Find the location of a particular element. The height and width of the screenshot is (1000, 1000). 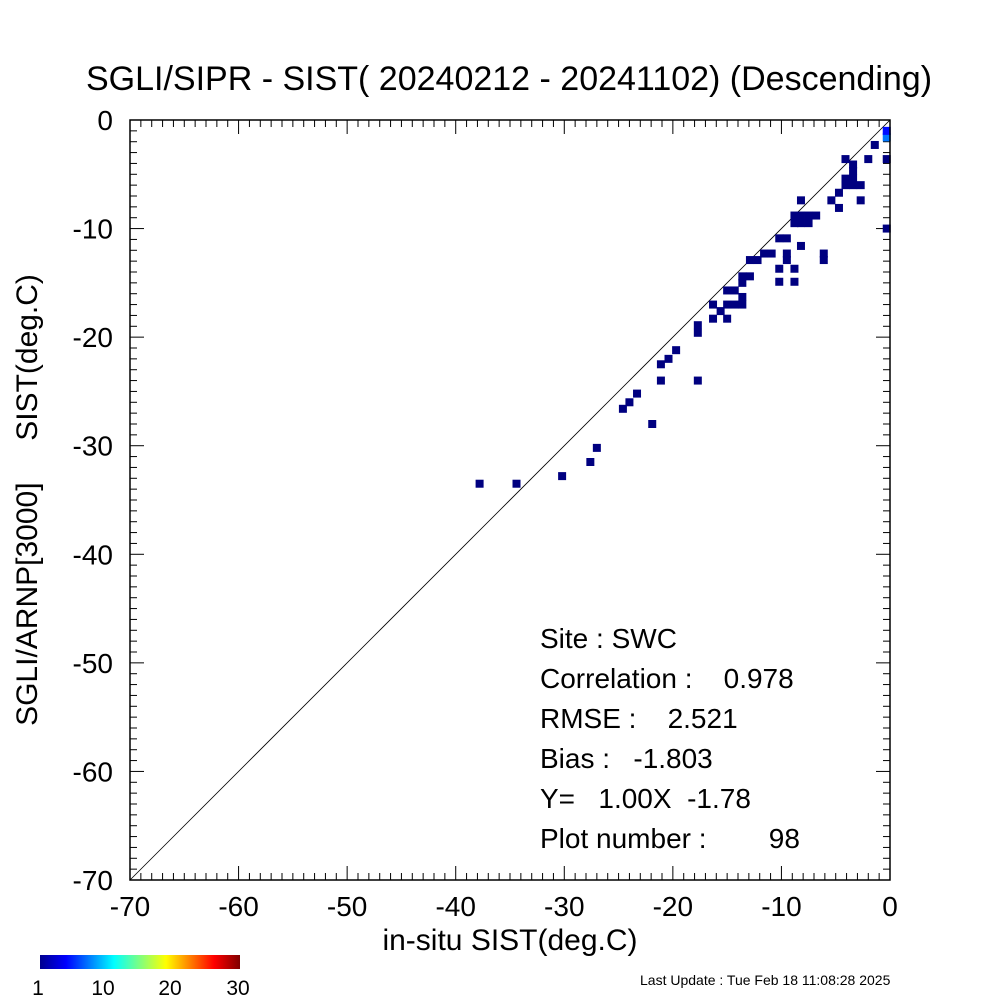

x-axis-label: in-situ SIST(deg.C) is located at coordinates (509, 940).